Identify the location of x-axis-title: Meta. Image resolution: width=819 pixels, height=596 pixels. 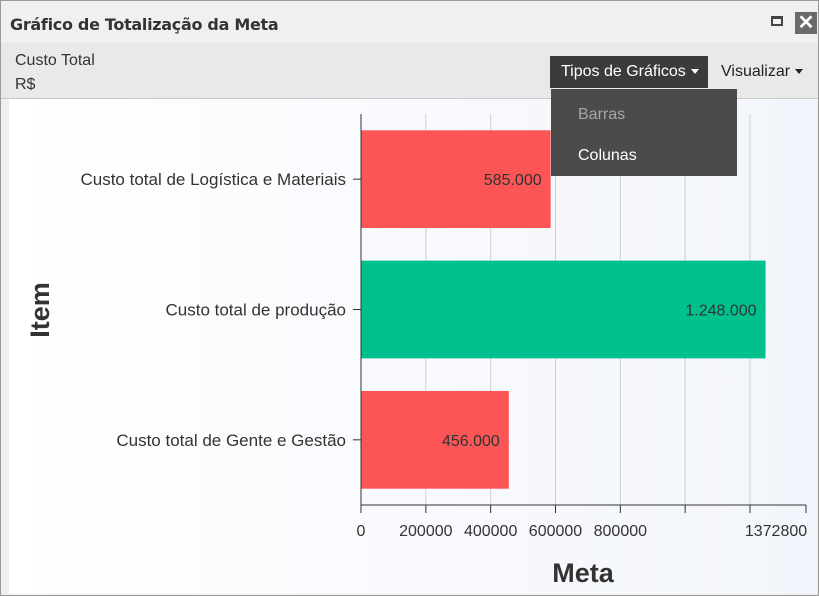
(583, 573).